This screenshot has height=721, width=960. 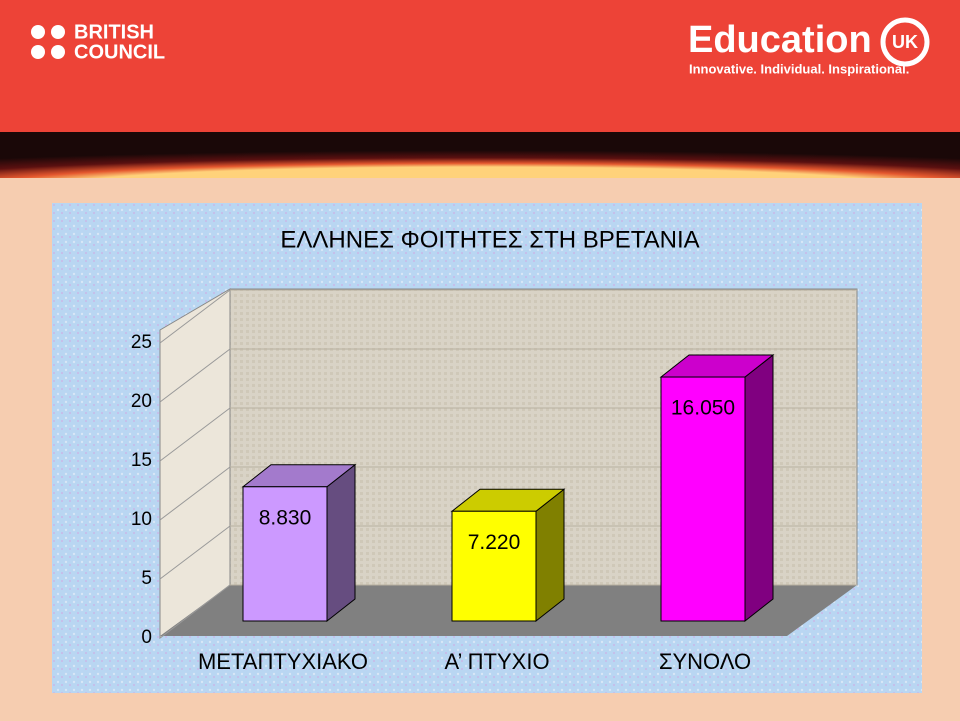 I want to click on x-tick-label: ΜΕΤΑΠΤΥΧΙΑΚΟ, so click(x=283, y=661).